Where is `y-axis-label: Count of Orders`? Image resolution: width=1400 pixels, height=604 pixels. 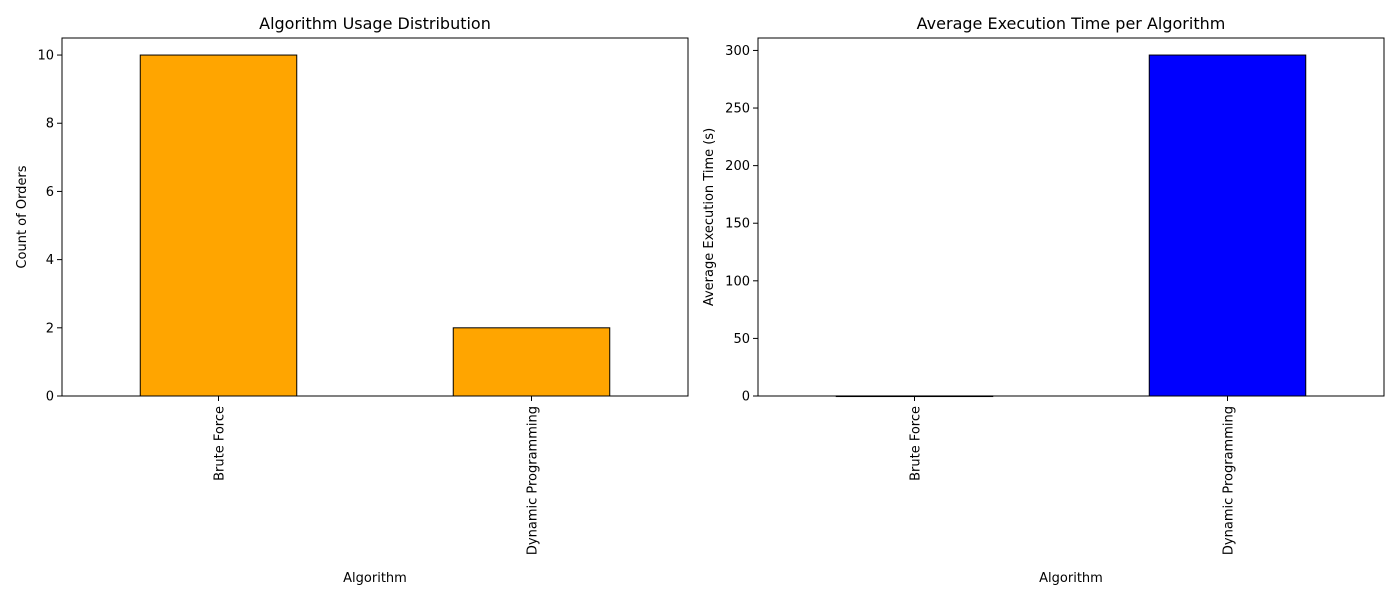 y-axis-label: Count of Orders is located at coordinates (22, 216).